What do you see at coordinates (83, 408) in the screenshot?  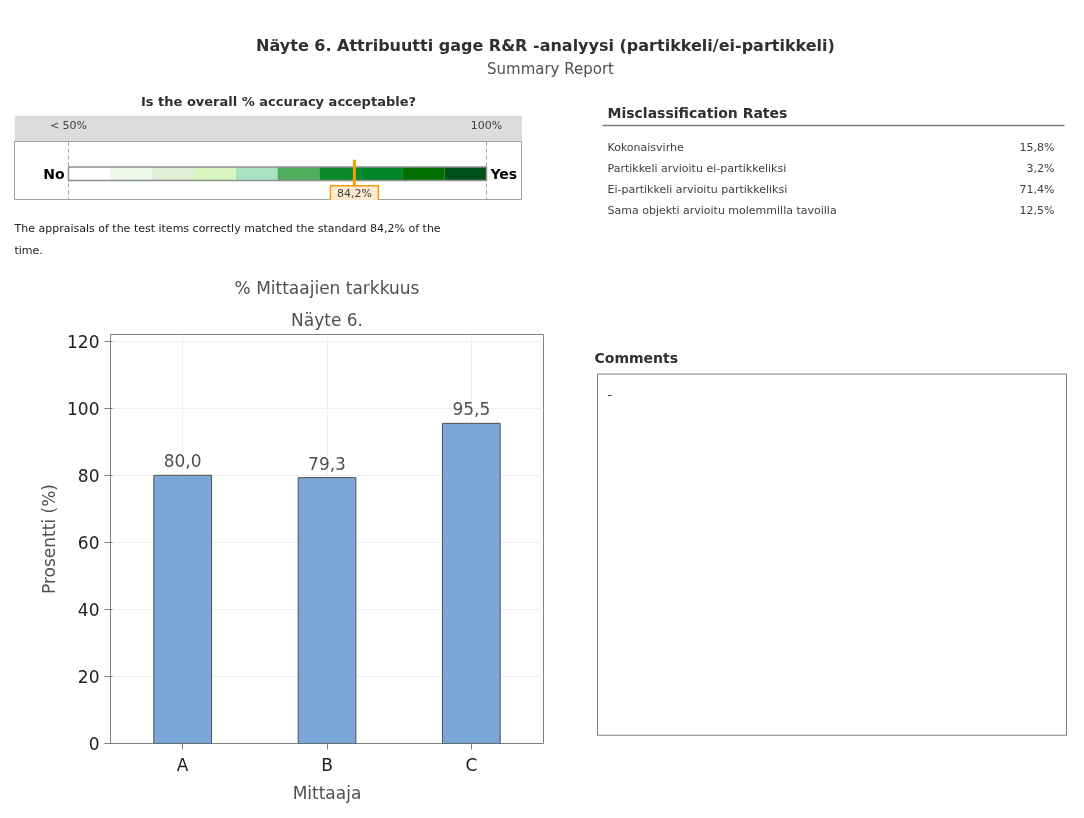 I see `y-tick-label: 100` at bounding box center [83, 408].